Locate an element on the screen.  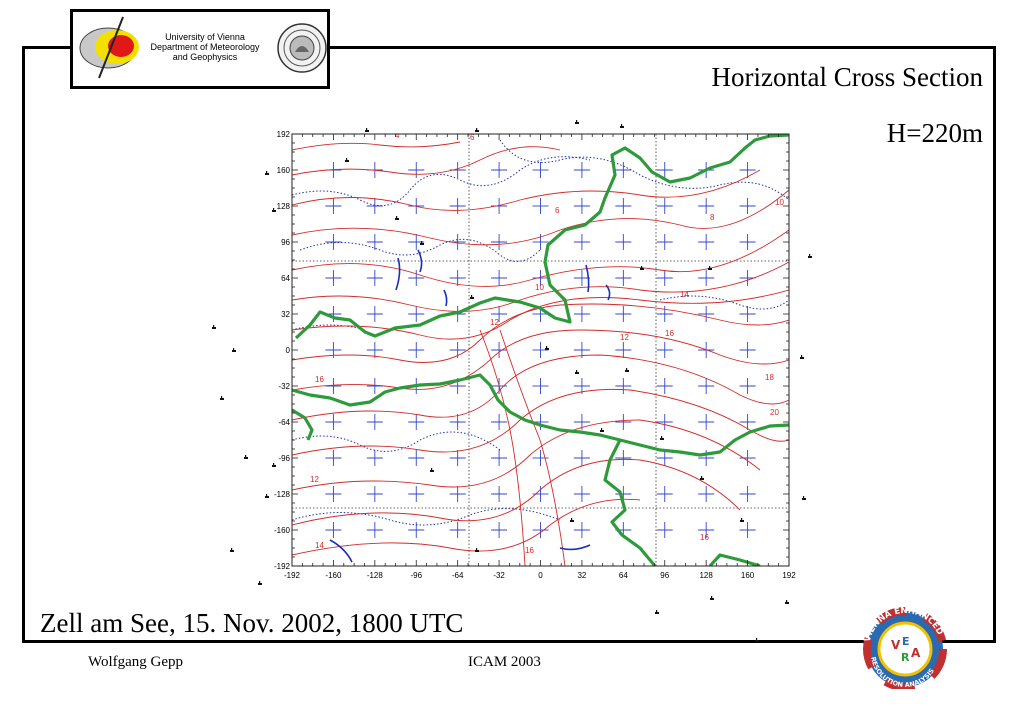
y-tick-label: 96 is located at coordinates (285, 242).